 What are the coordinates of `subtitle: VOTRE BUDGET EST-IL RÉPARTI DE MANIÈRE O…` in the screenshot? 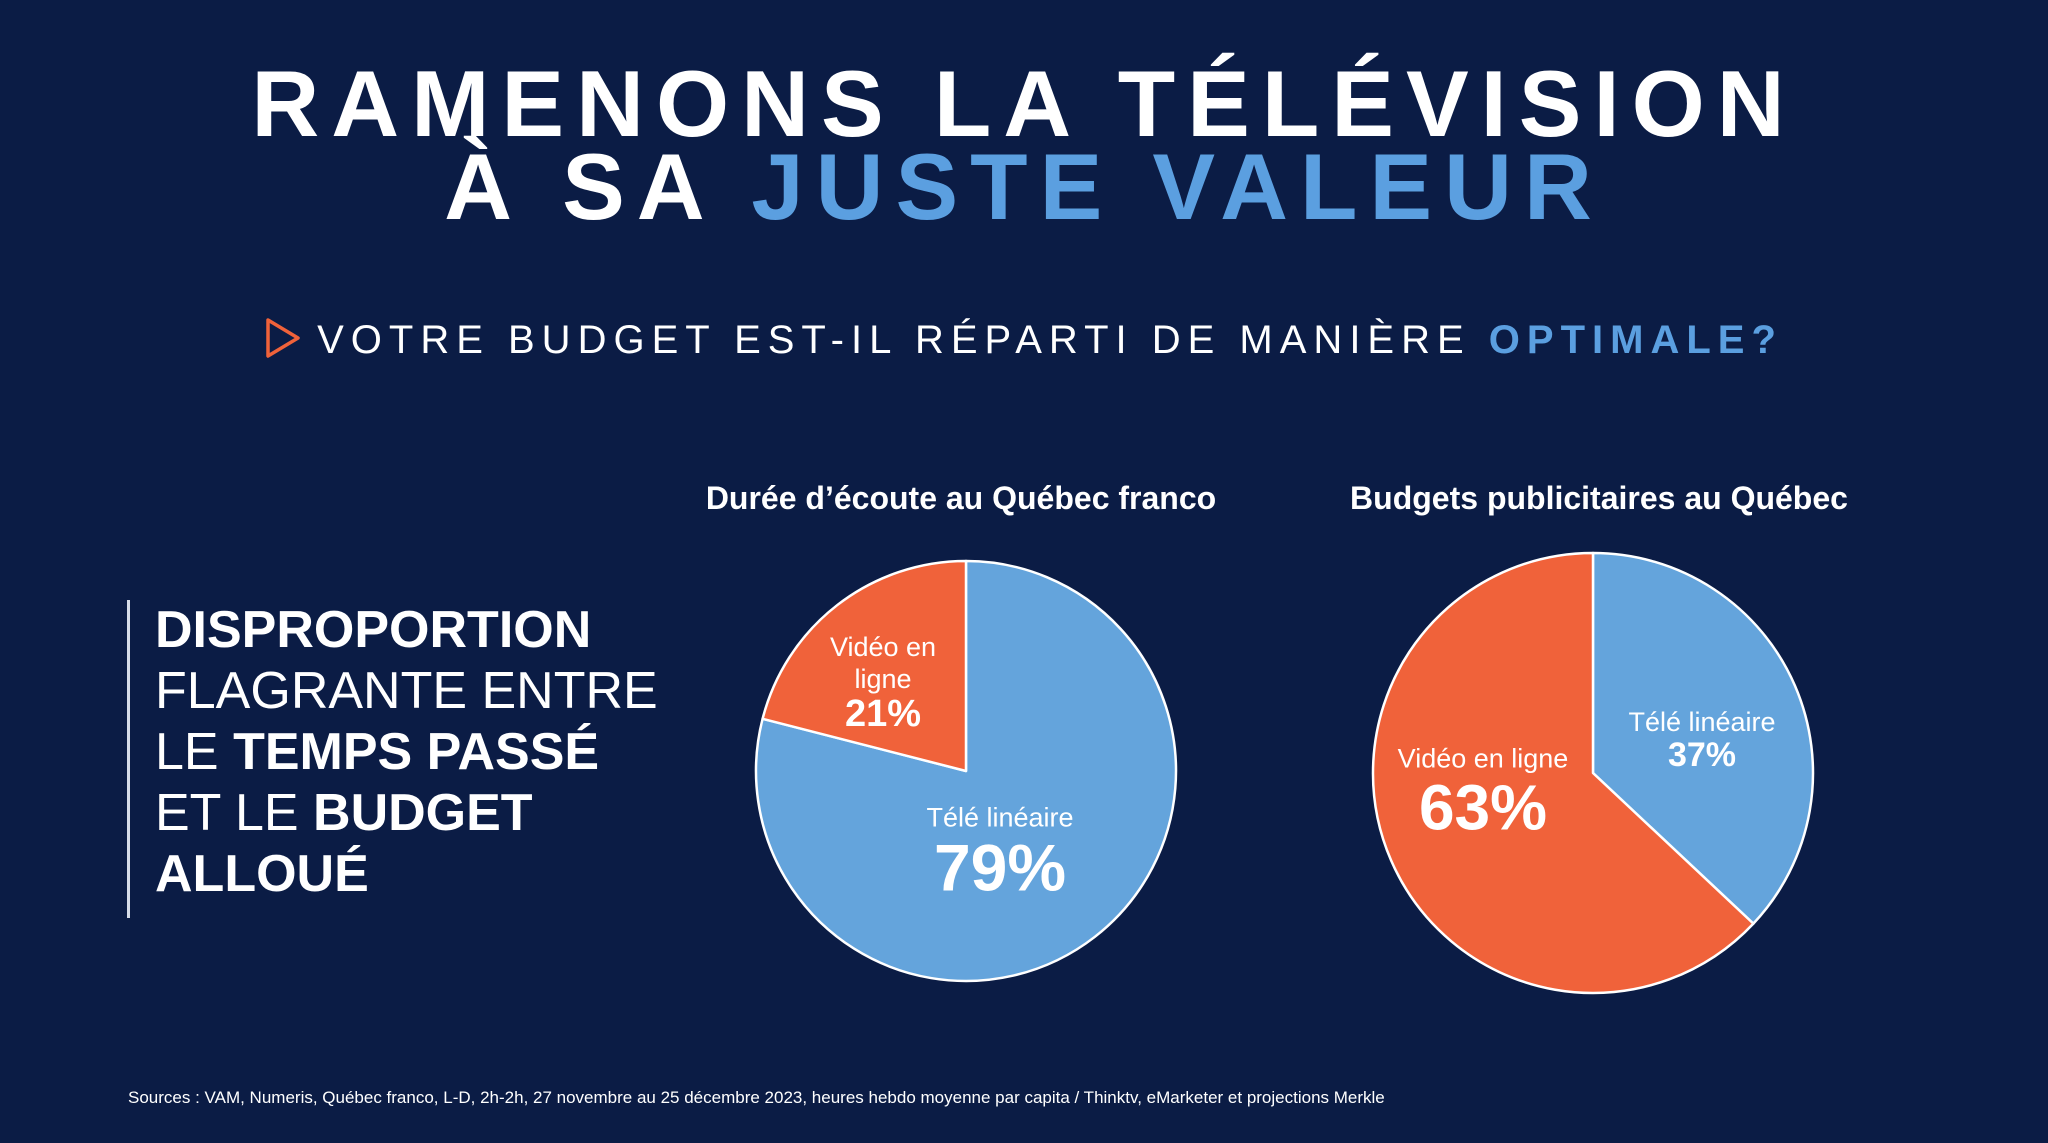 It's located at (1024, 340).